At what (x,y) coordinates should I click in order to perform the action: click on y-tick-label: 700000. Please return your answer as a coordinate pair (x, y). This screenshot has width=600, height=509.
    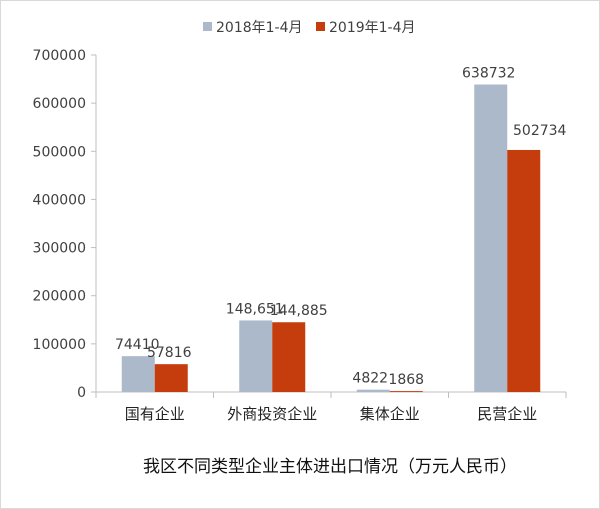
    Looking at the image, I should click on (59, 56).